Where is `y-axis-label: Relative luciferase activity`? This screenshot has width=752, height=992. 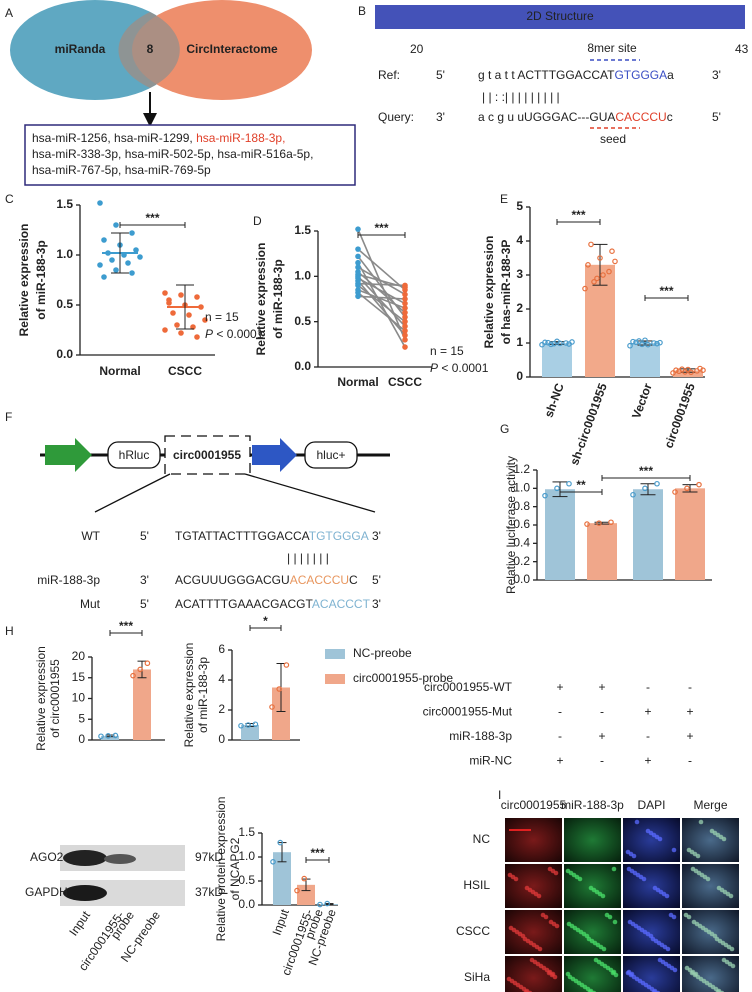 y-axis-label: Relative luciferase activity is located at coordinates (511, 525).